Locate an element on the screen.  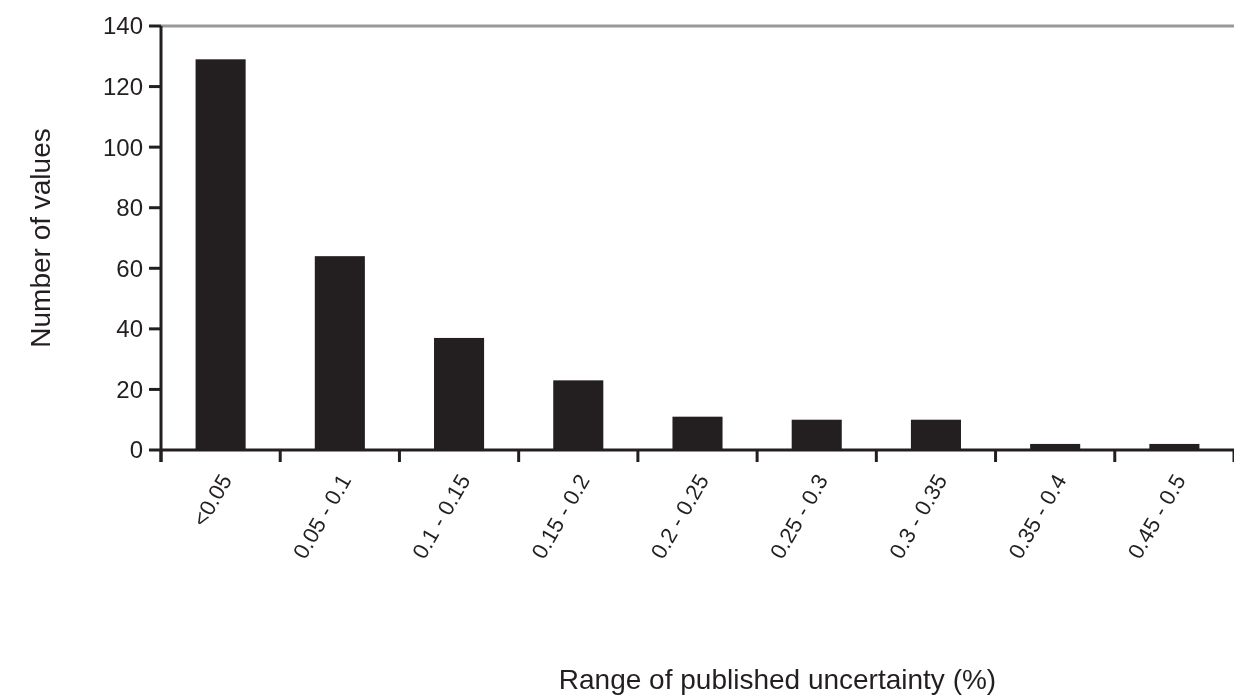
y-tick-label: 60 is located at coordinates (129, 268).